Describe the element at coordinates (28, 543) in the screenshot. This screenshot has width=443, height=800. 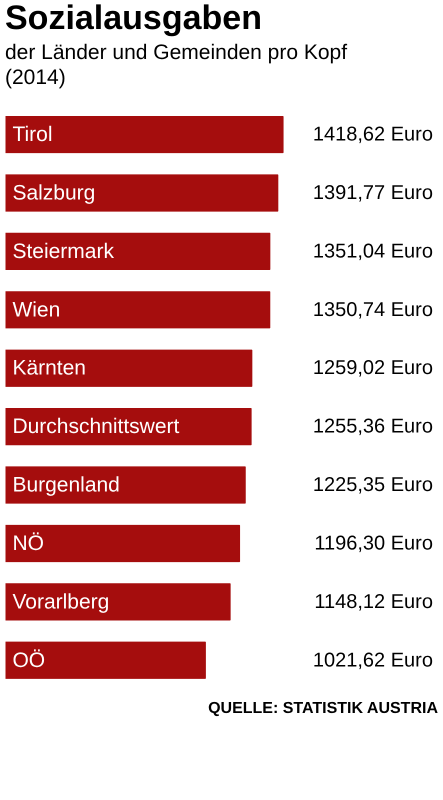
I see `y-tick-label: NÖ` at that location.